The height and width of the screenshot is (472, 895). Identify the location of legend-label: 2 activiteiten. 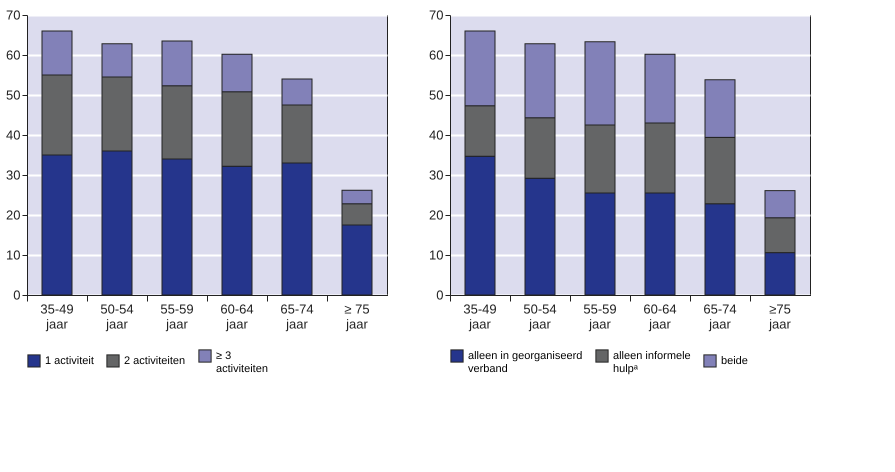
(155, 360).